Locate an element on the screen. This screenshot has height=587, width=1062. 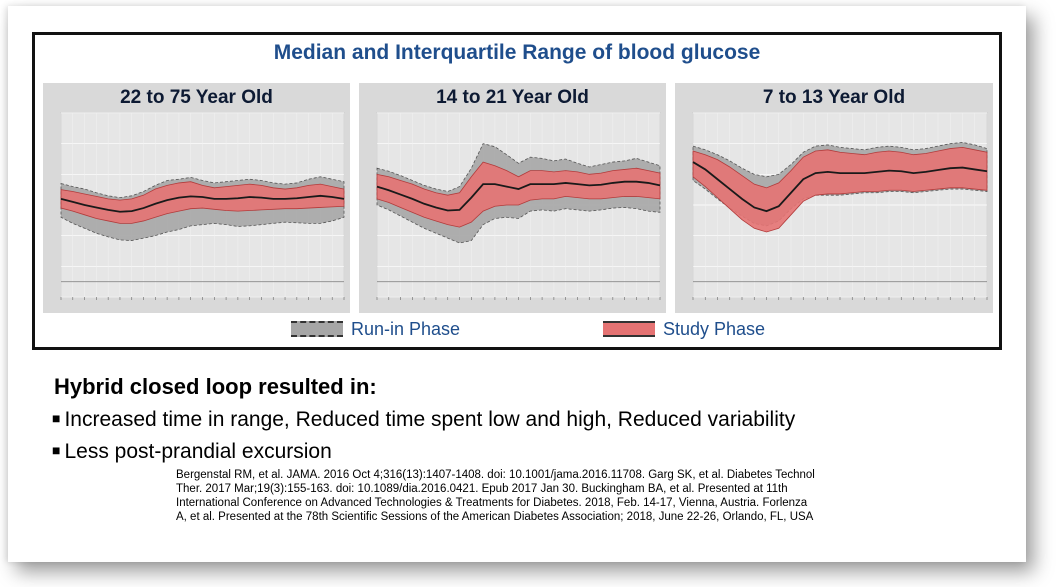
legend-swatch-study is located at coordinates (629, 329).